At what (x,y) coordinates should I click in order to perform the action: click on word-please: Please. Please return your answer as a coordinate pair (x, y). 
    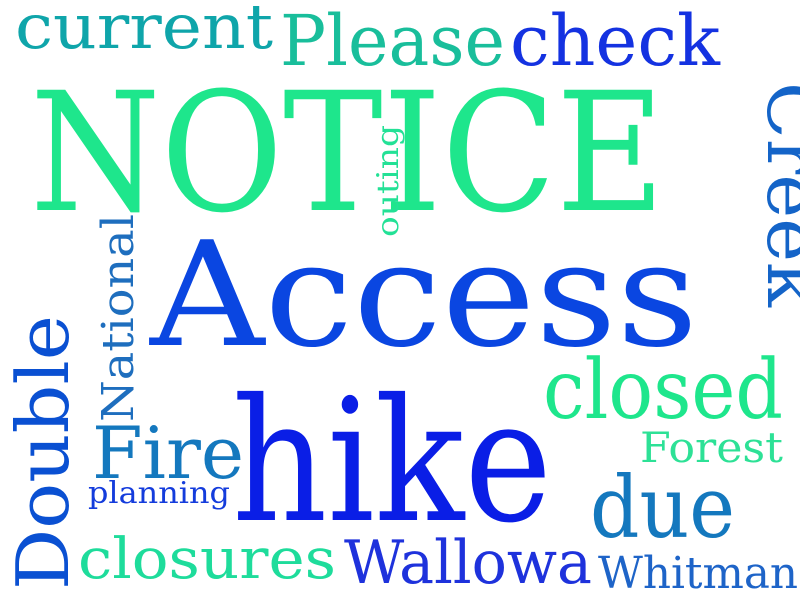
    Looking at the image, I should click on (392, 41).